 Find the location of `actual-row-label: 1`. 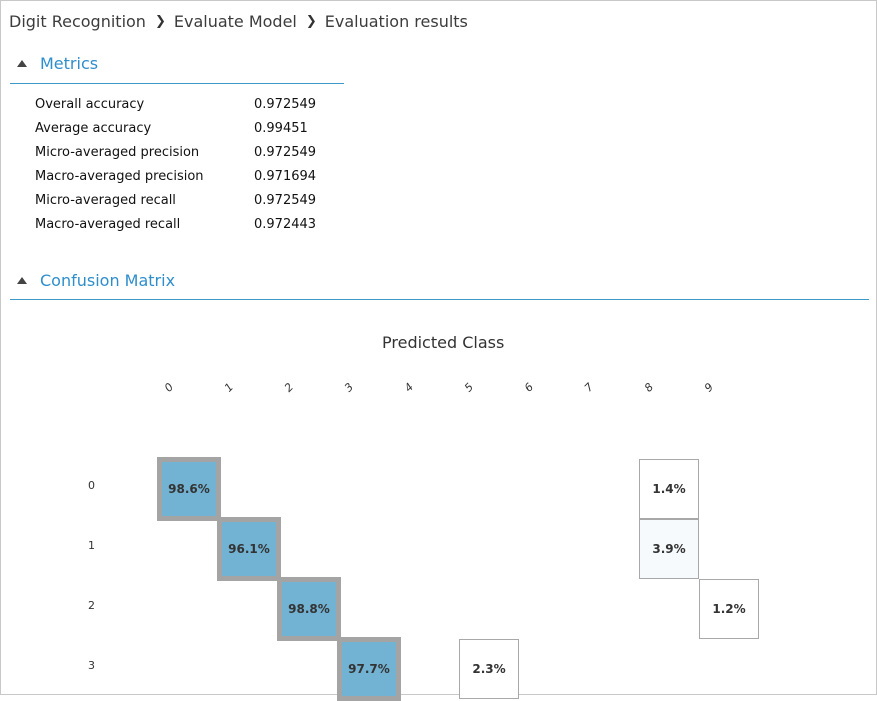

actual-row-label: 1 is located at coordinates (91, 545).